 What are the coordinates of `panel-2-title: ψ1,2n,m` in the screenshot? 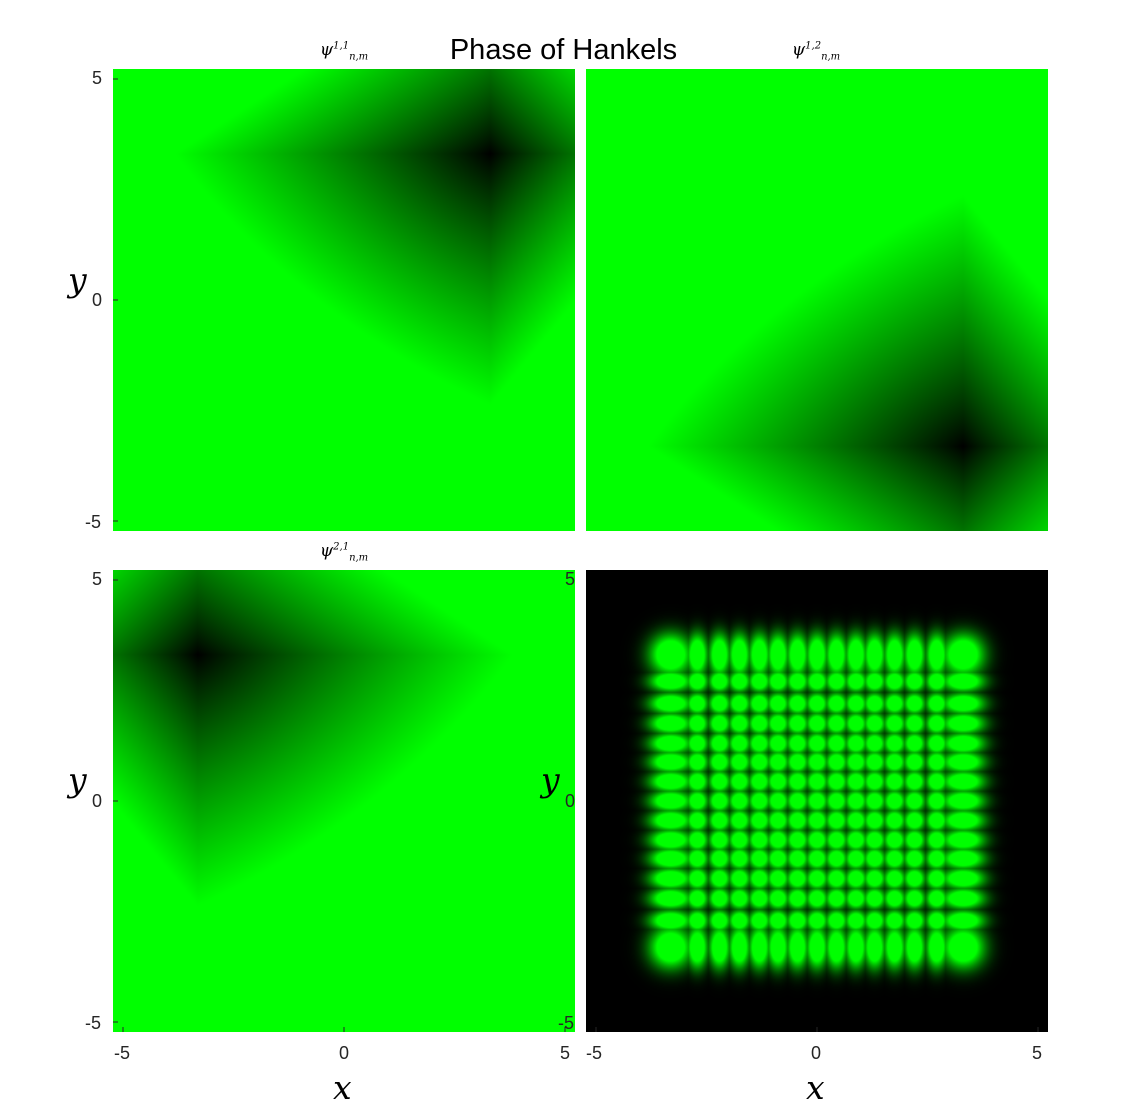 It's located at (816, 51).